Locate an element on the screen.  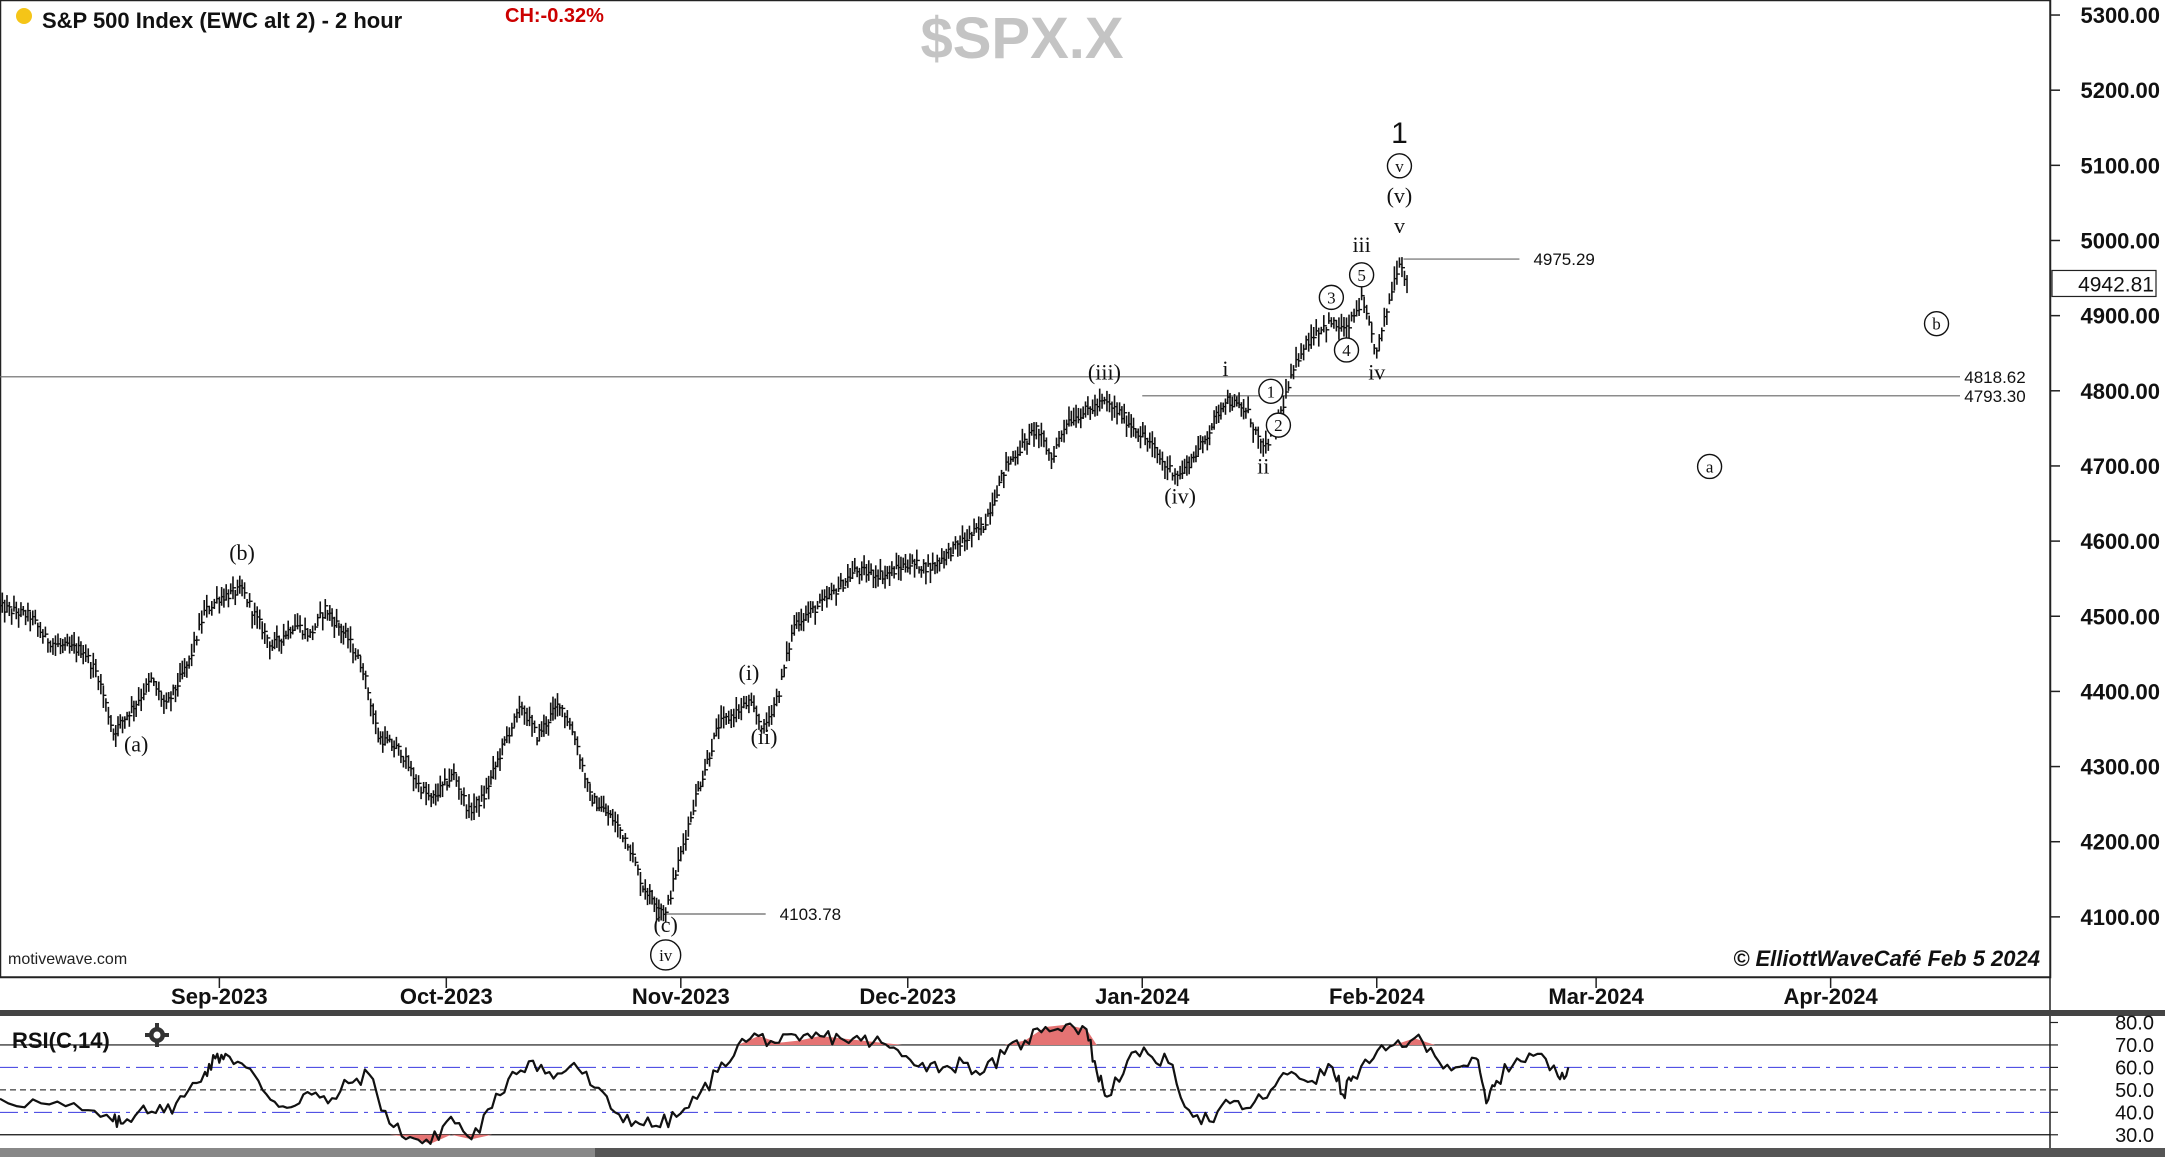
bottom-scrollbar-thumb is located at coordinates (297, 1152).